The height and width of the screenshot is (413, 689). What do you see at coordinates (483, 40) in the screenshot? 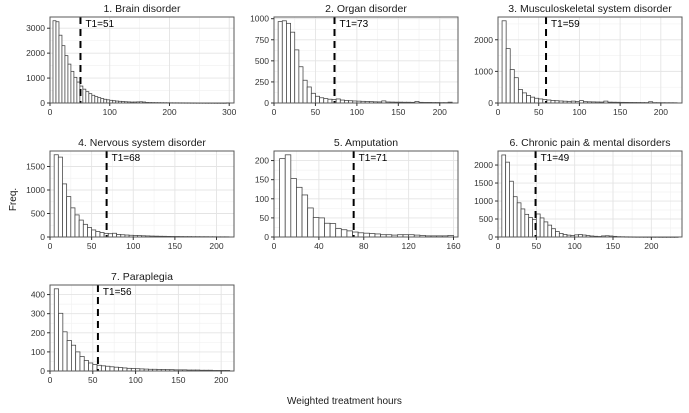
I see `y-tick-label: 2000` at bounding box center [483, 40].